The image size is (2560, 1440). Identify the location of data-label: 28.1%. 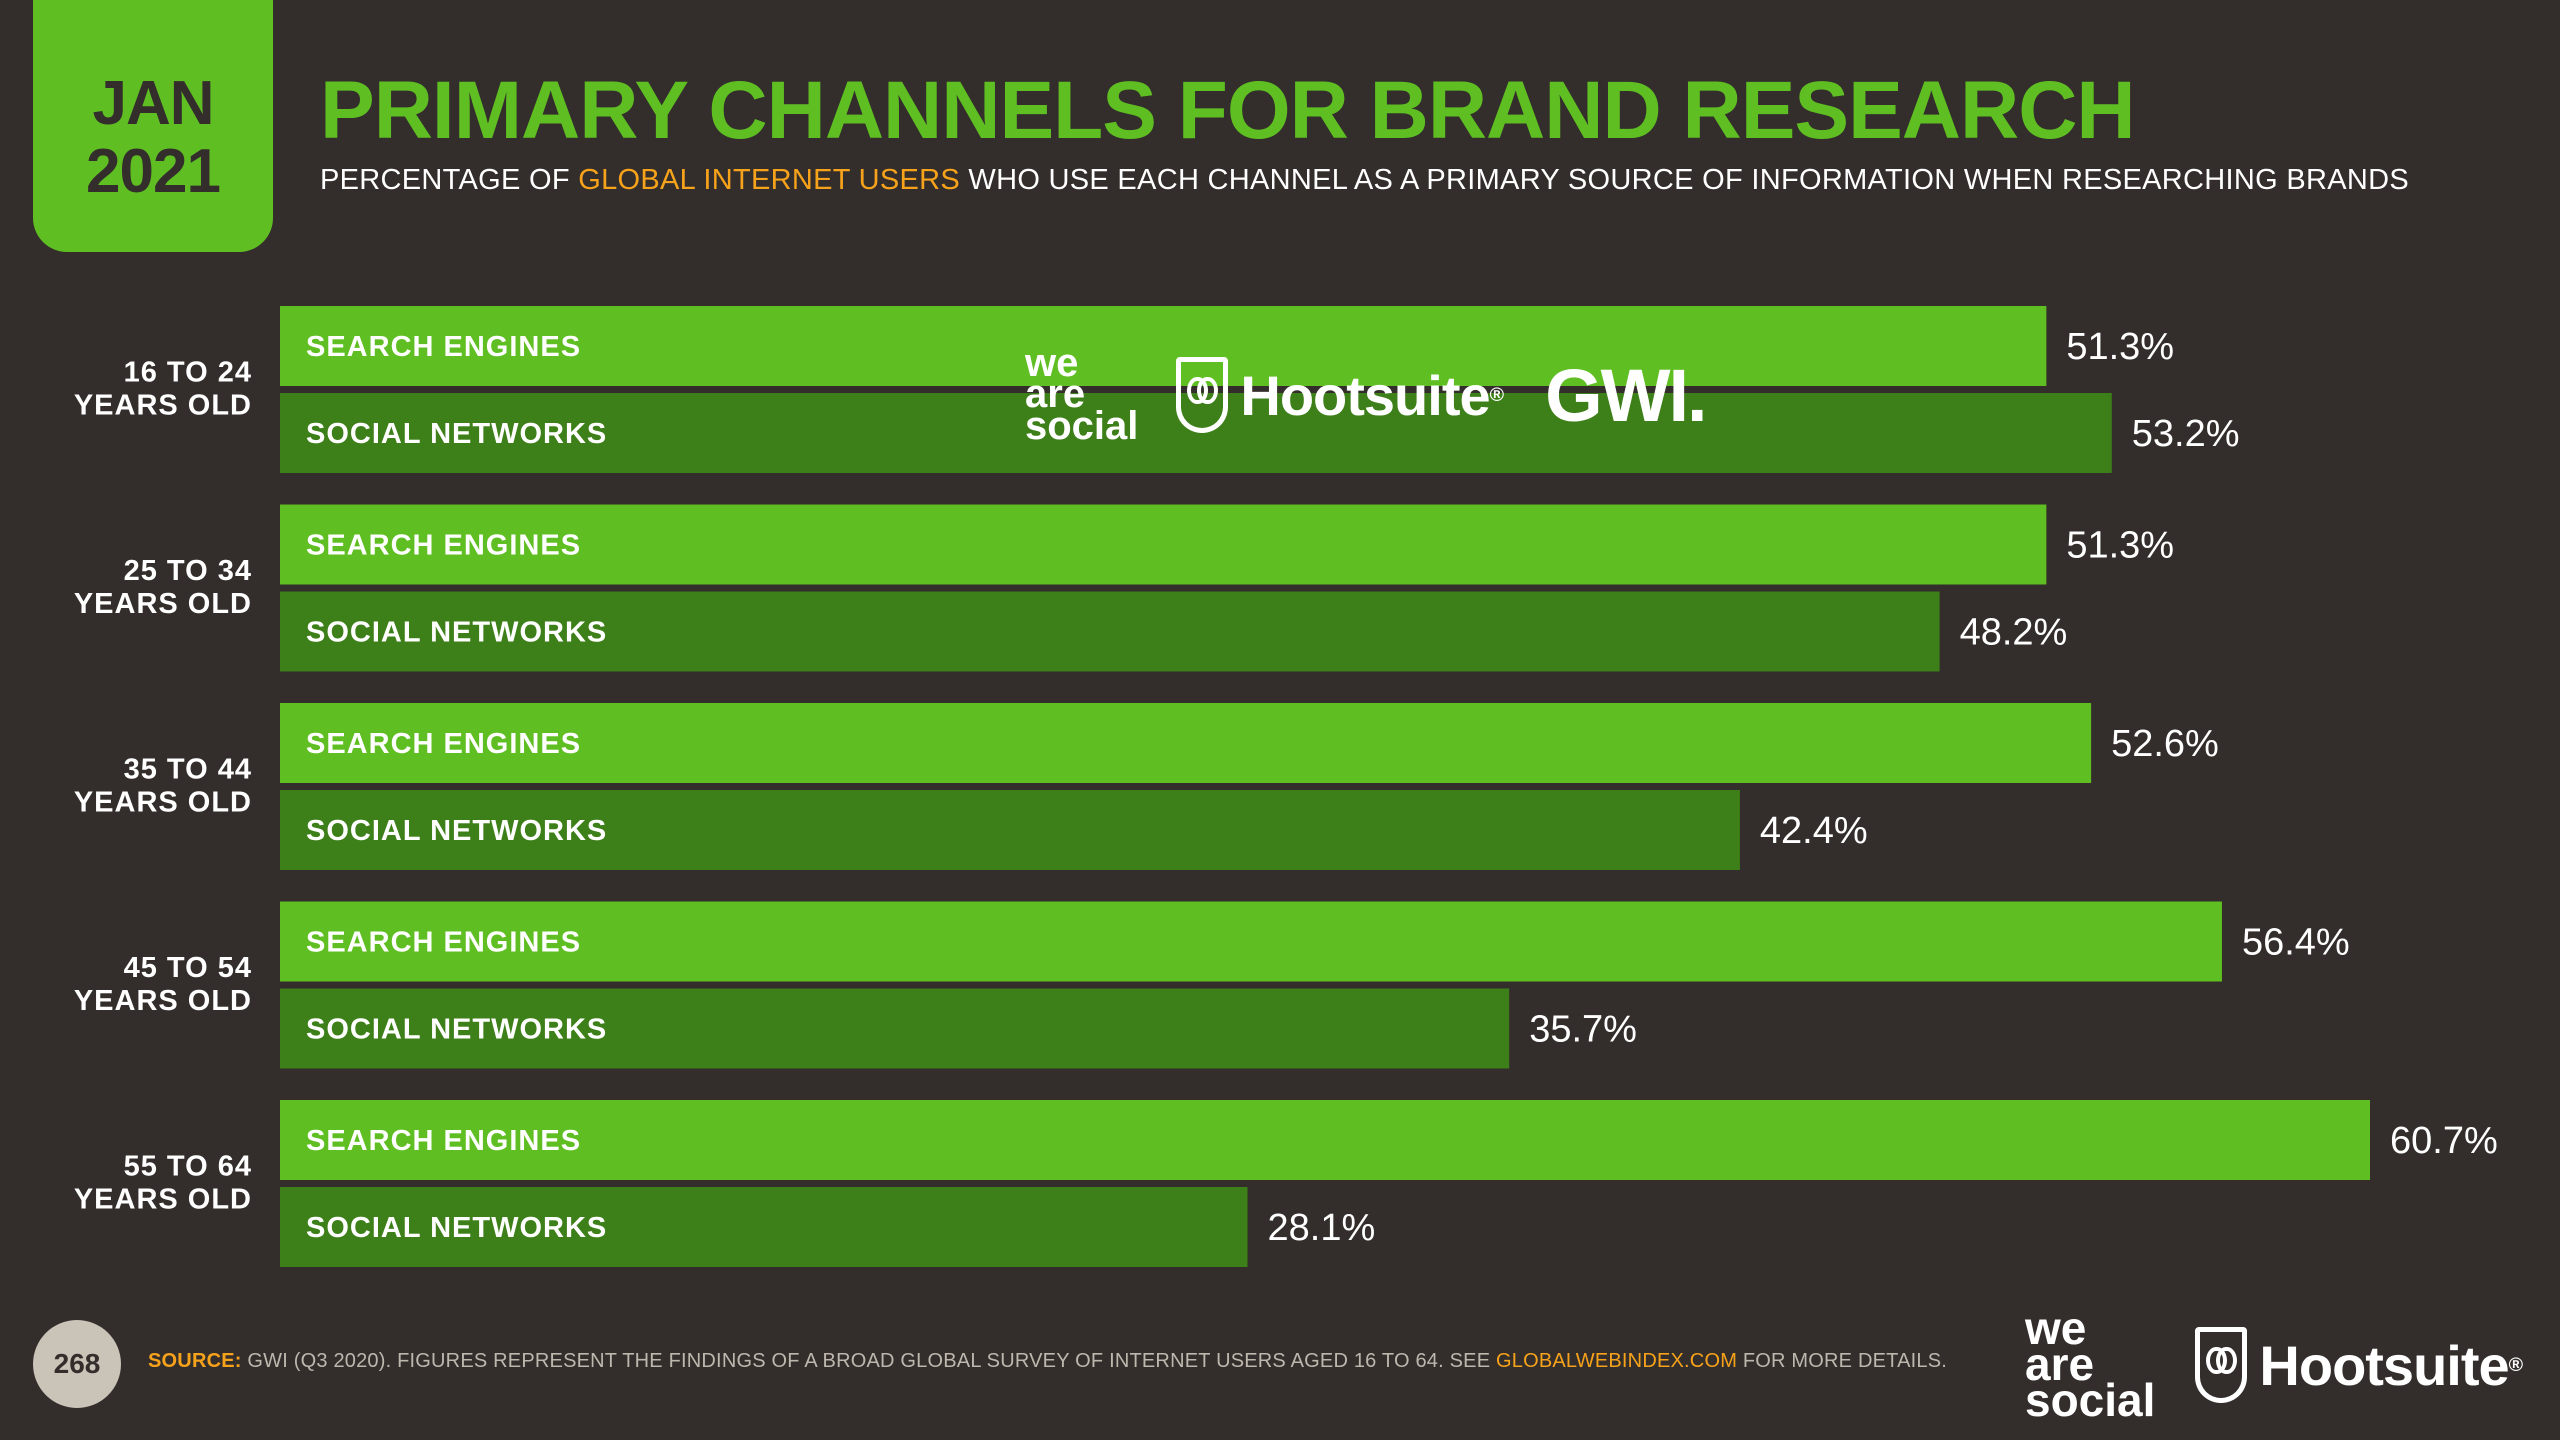
(1322, 1228).